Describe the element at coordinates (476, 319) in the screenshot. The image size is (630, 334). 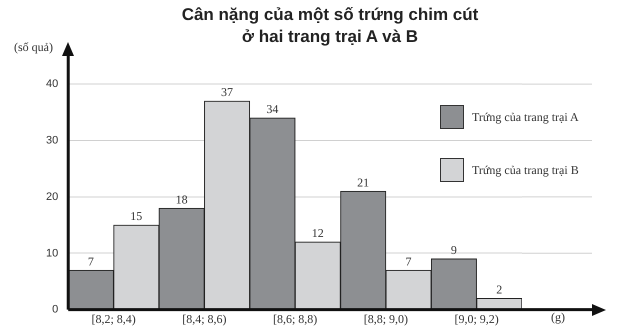
I see `x-tick-label: [9,0; 9,2)` at that location.